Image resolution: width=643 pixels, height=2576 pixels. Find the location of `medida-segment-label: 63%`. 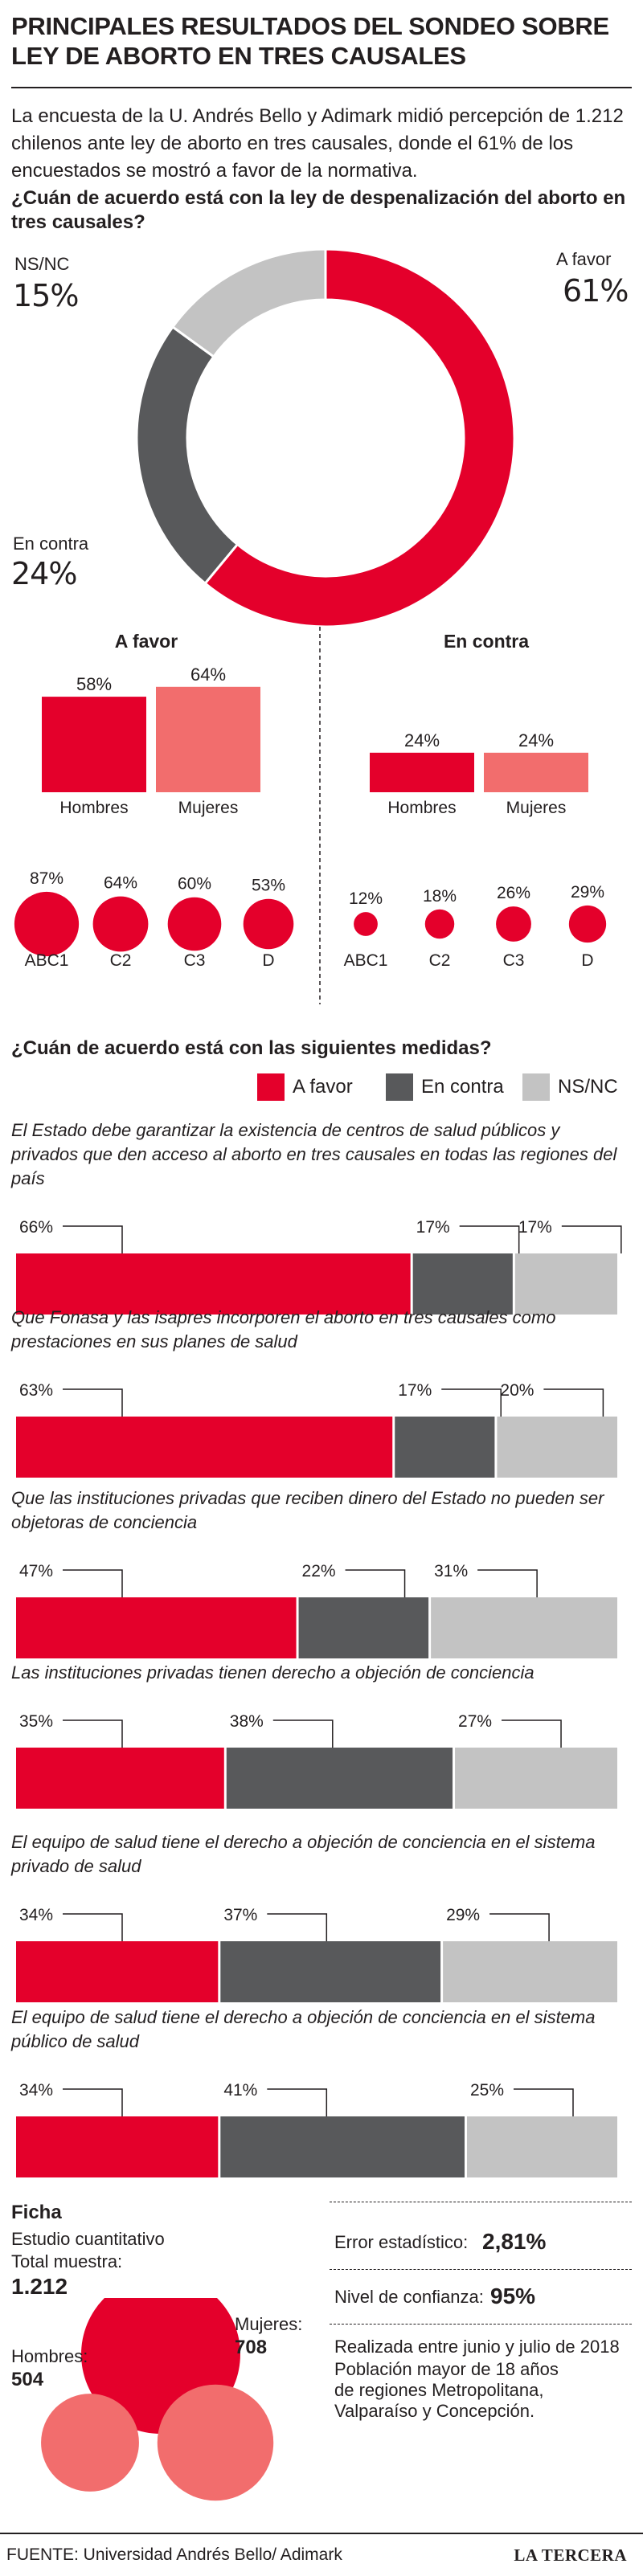

medida-segment-label: 63% is located at coordinates (36, 1390).